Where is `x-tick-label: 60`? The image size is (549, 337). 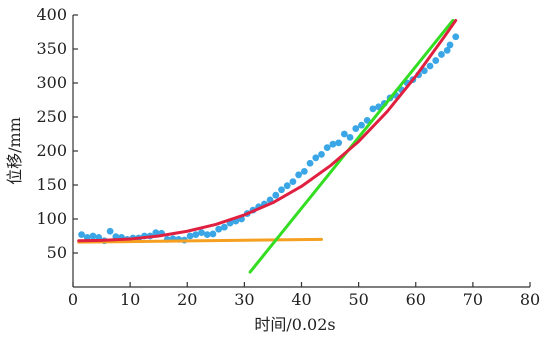 x-tick-label: 60 is located at coordinates (416, 299).